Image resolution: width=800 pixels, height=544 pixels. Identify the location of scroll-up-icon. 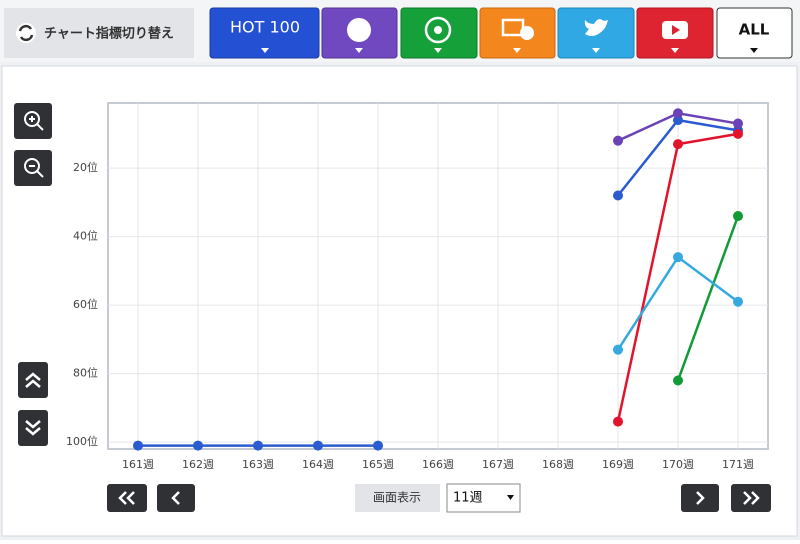
(33, 380).